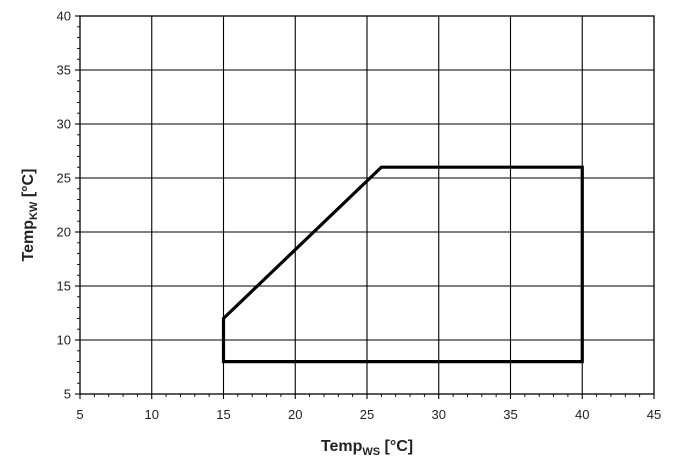 The width and height of the screenshot is (677, 459). I want to click on y-tick-label: 5, so click(67, 394).